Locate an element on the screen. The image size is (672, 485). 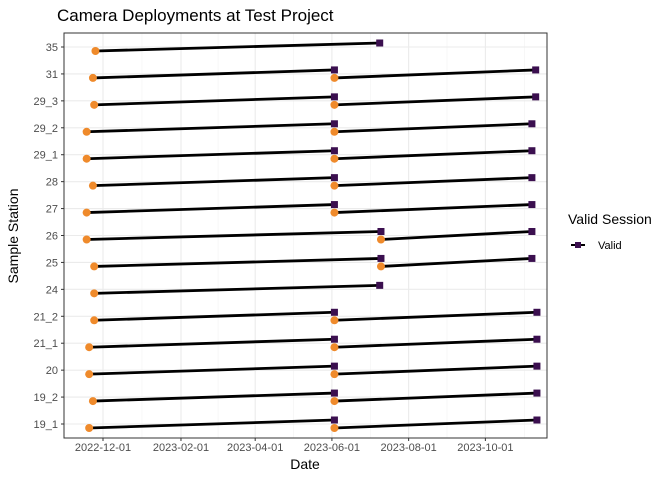
legend-item-valid: Valid is located at coordinates (610, 246).